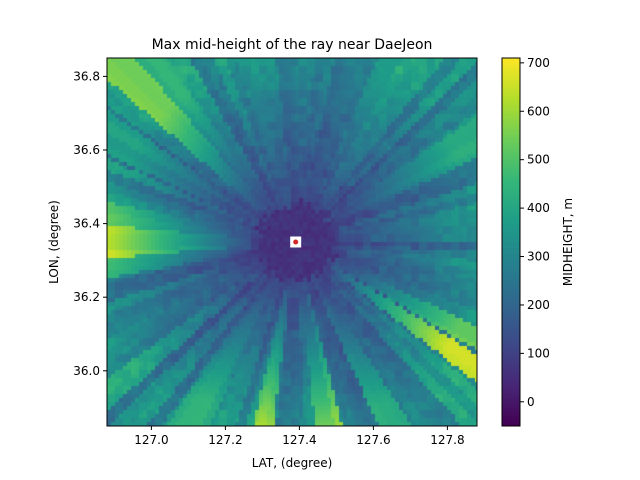  Describe the element at coordinates (538, 305) in the screenshot. I see `colorbar-tick-label: 200` at that location.